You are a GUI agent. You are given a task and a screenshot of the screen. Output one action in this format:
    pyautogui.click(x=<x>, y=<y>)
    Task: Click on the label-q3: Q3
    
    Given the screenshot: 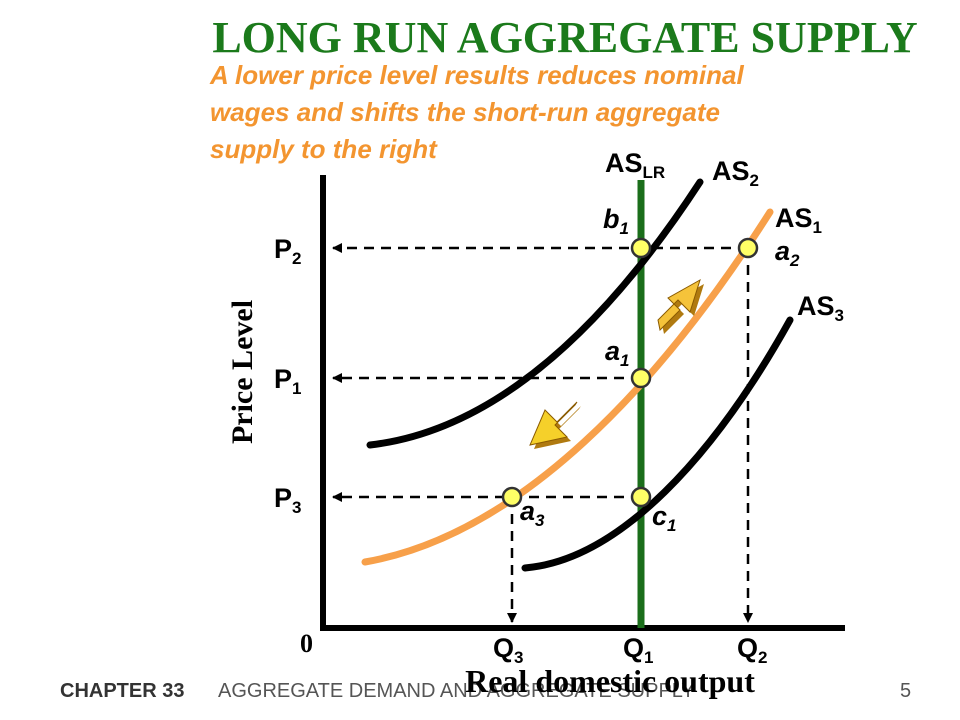 What is the action you would take?
    pyautogui.click(x=508, y=650)
    